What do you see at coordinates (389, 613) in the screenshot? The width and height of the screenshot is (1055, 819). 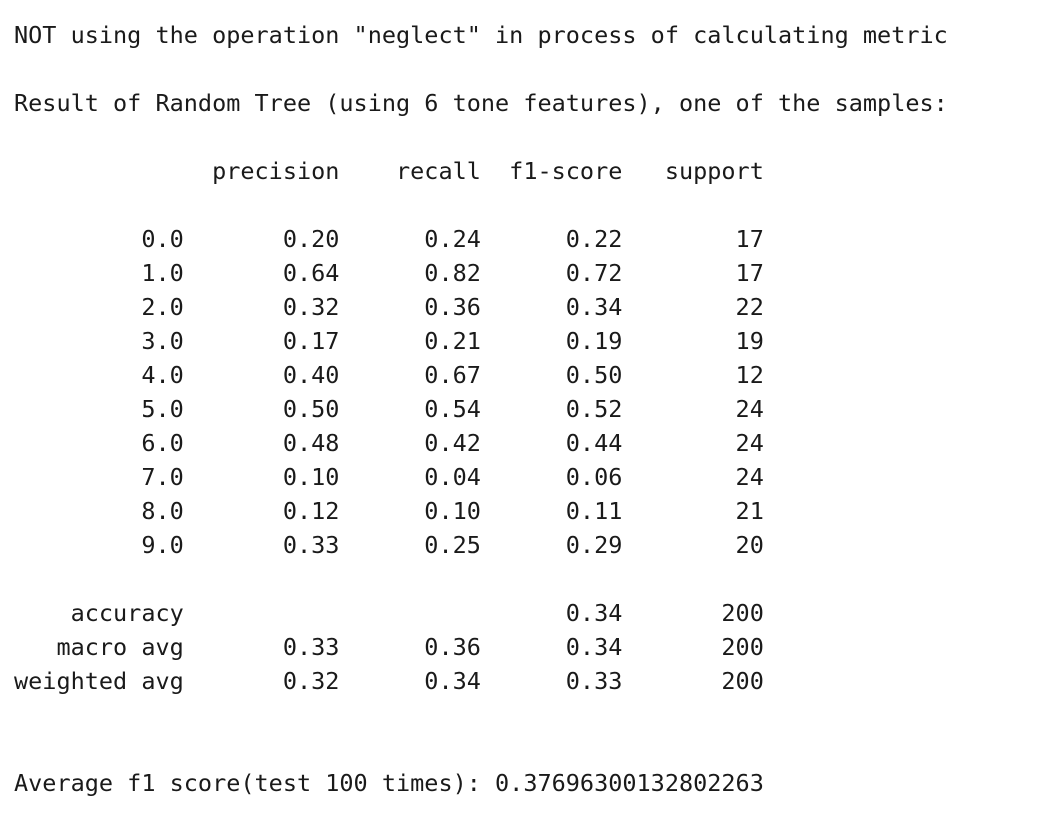 I see `output-line: accuracy 0.34 200` at bounding box center [389, 613].